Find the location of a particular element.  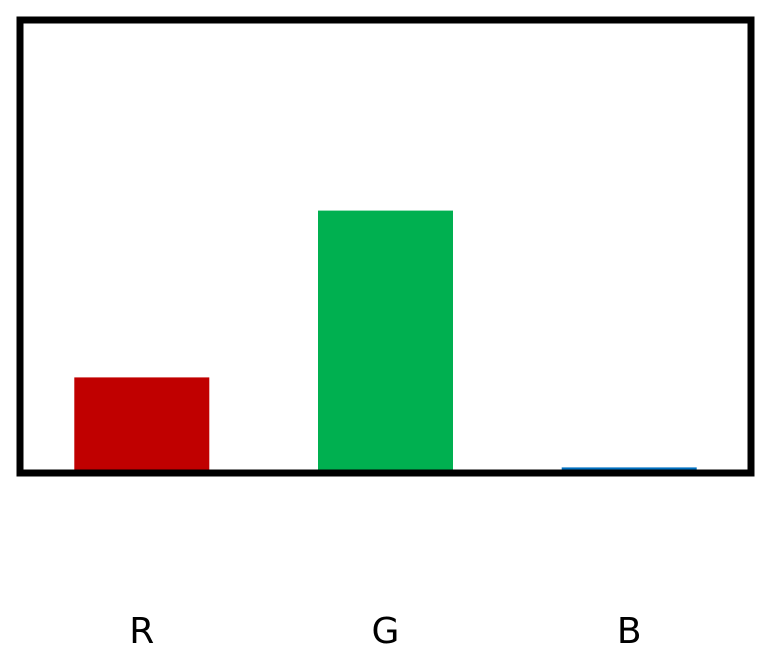

category-label-b: B is located at coordinates (629, 631).